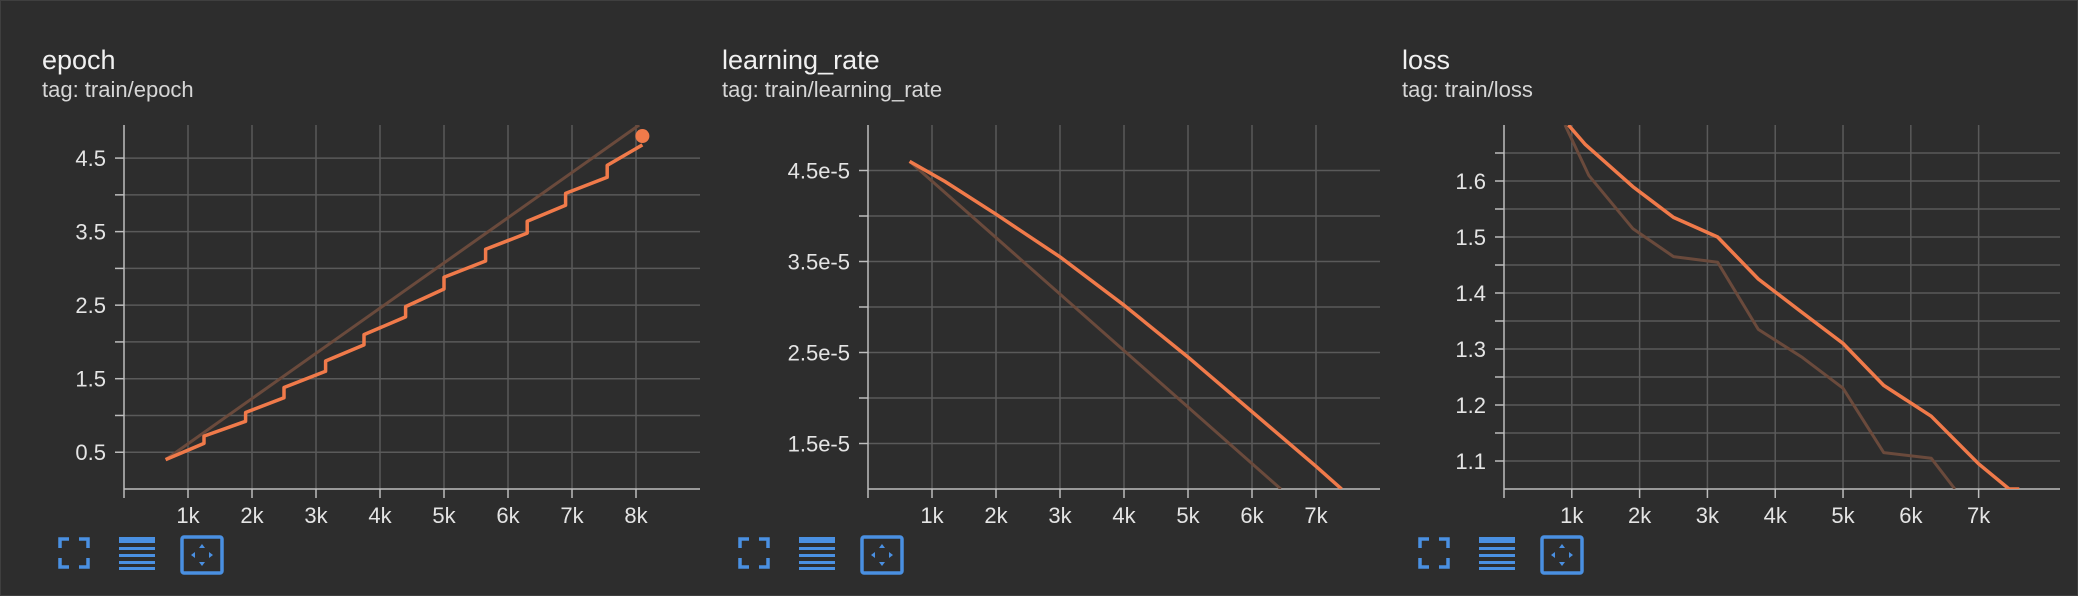 This screenshot has height=596, width=2078. What do you see at coordinates (1426, 60) in the screenshot?
I see `chart-title: loss` at bounding box center [1426, 60].